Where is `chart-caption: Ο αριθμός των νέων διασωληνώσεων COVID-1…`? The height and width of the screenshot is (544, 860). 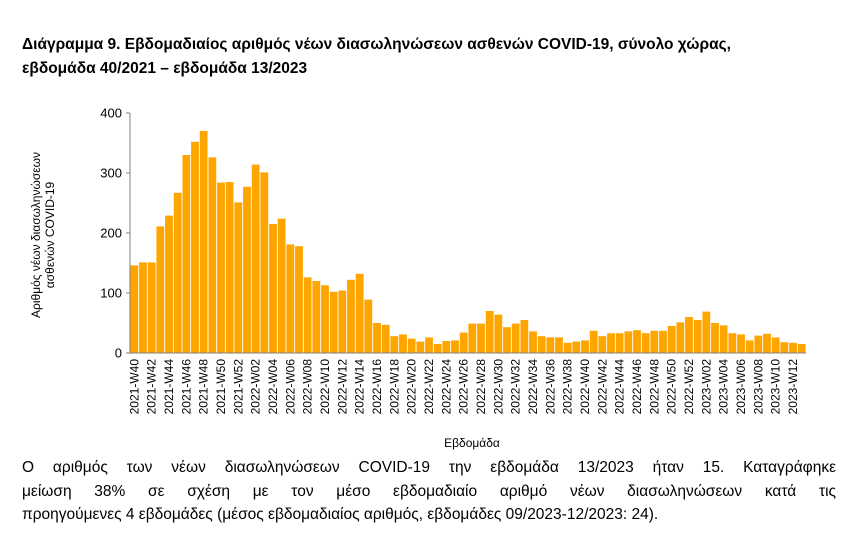
chart-caption: Ο αριθμός των νέων διασωληνώσεων COVID-1… is located at coordinates (429, 491).